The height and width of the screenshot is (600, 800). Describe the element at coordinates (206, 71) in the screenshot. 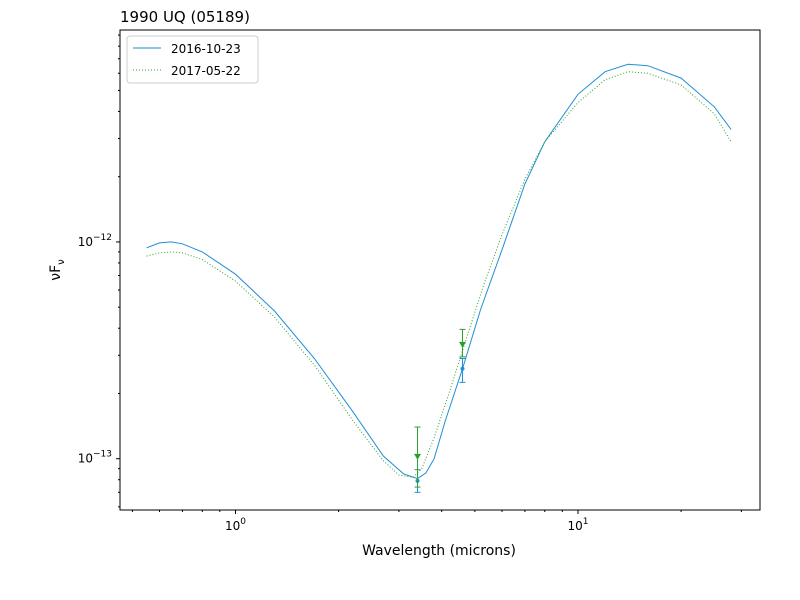

I see `legend-label-2017-05-22: 2017-05-22` at that location.